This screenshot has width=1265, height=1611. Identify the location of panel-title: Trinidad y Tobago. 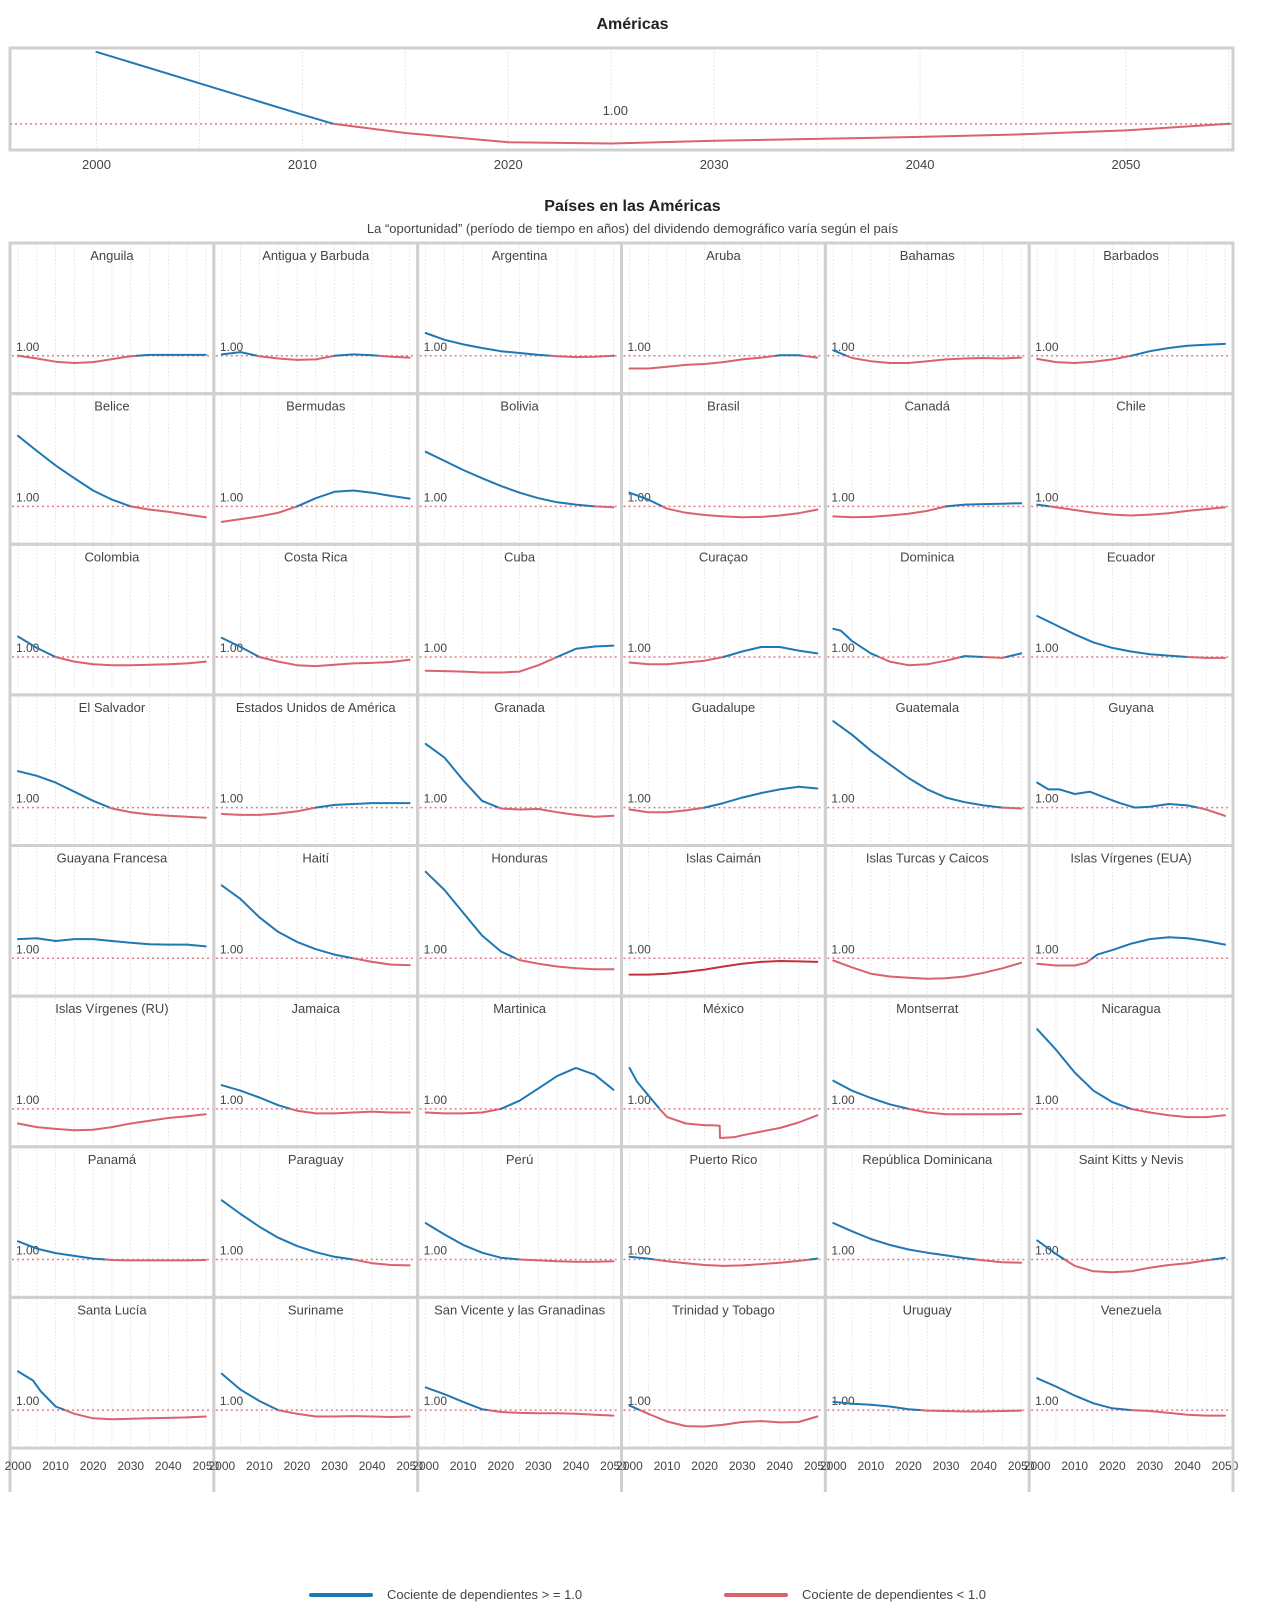
(723, 1309).